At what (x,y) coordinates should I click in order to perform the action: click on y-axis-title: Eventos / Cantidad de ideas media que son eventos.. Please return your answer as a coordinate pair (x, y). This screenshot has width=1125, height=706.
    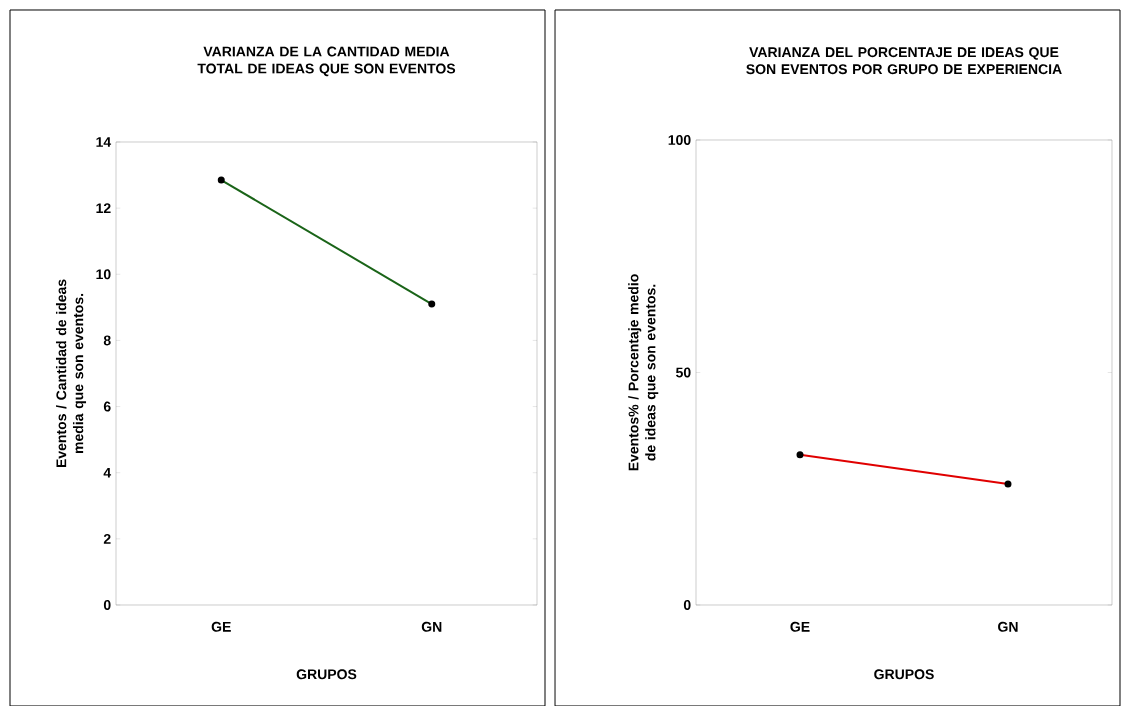
    Looking at the image, I should click on (71, 373).